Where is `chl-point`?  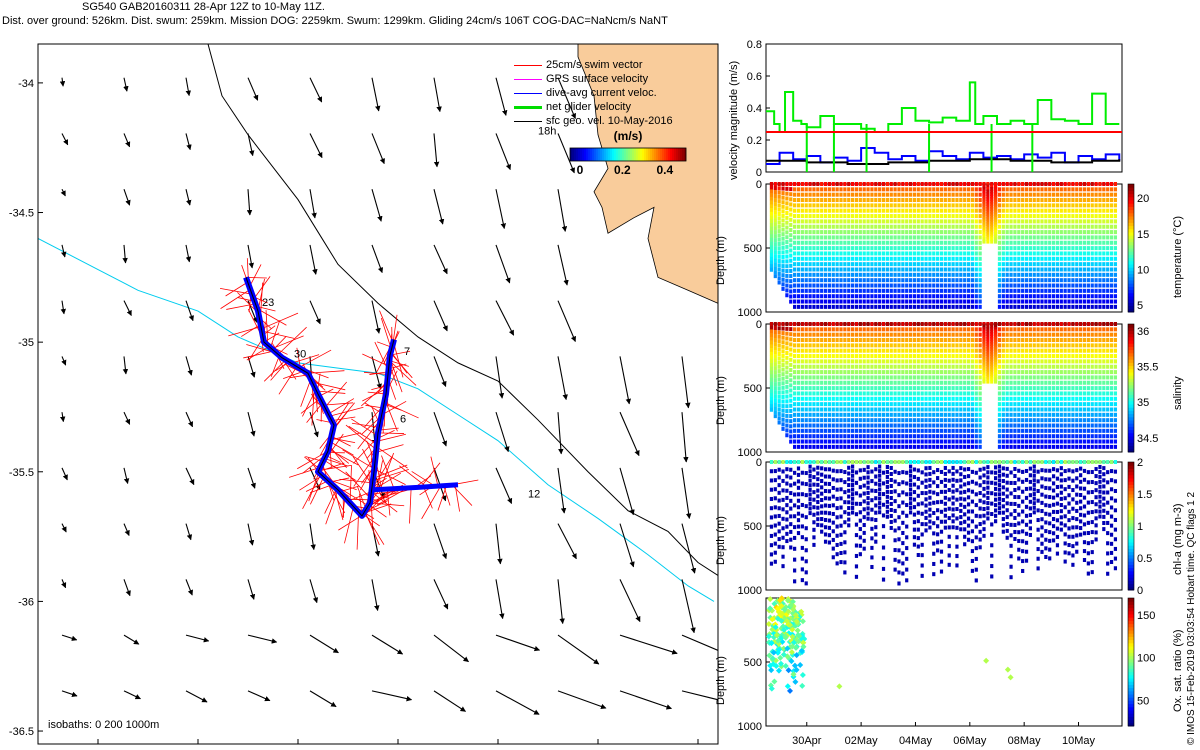 chl-point is located at coordinates (775, 462).